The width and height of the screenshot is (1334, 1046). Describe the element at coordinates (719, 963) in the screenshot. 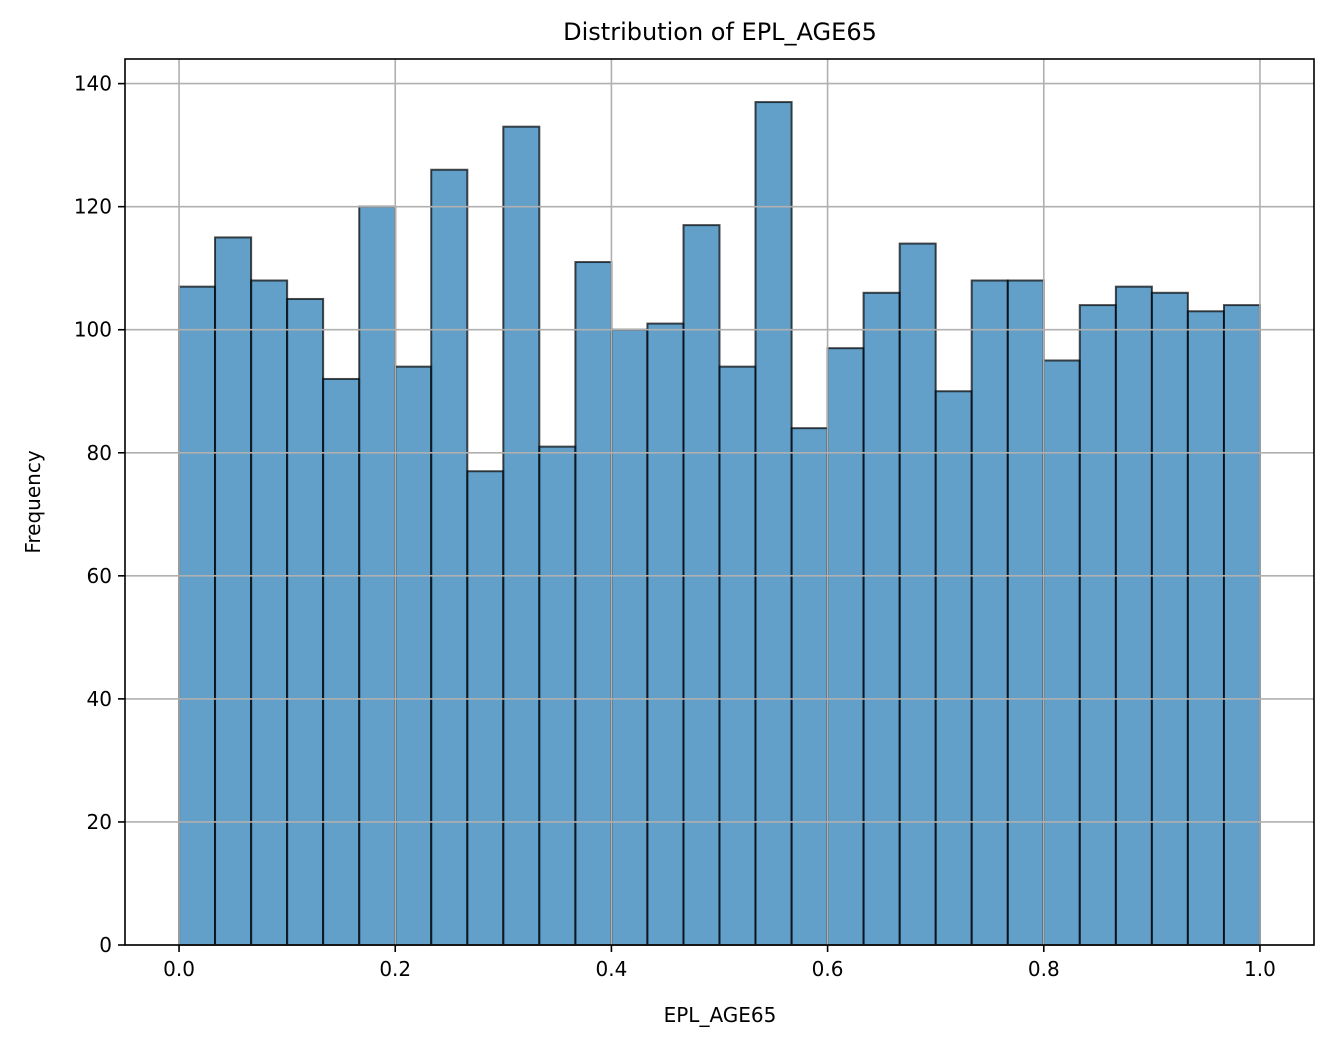

I see `x-axis-ticks: 0.0 0.2 0.4 0.6 0.8 1.0` at that location.